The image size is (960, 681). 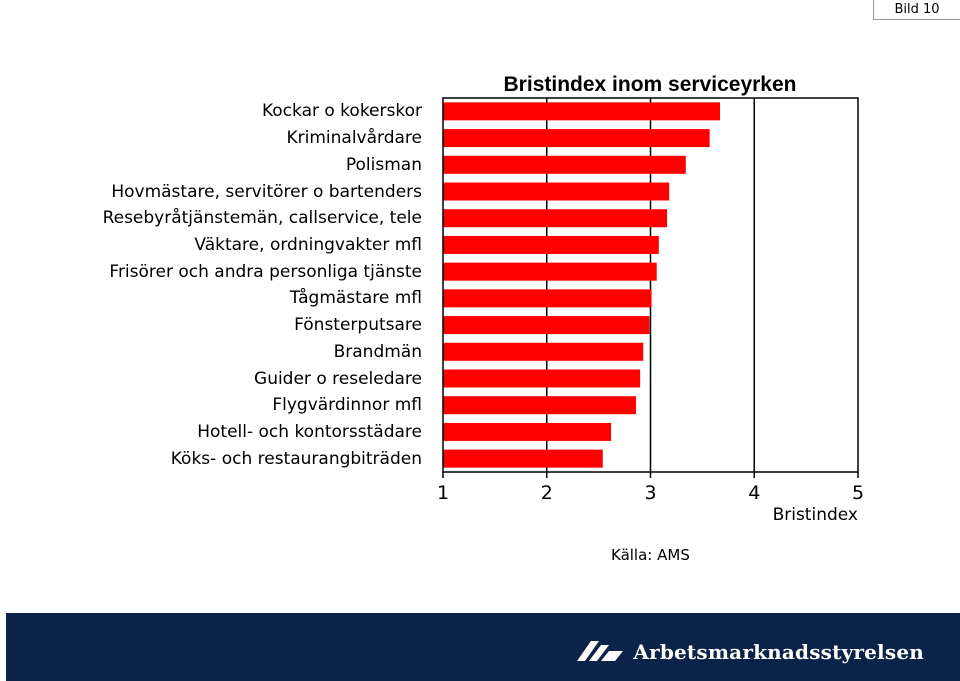 What do you see at coordinates (296, 458) in the screenshot?
I see `category-label: Köks- och restaurangbiträden` at bounding box center [296, 458].